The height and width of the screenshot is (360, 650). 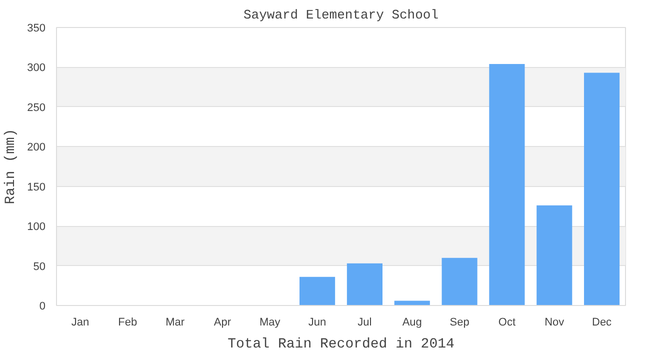 I want to click on y-tick-label: 300, so click(x=36, y=68).